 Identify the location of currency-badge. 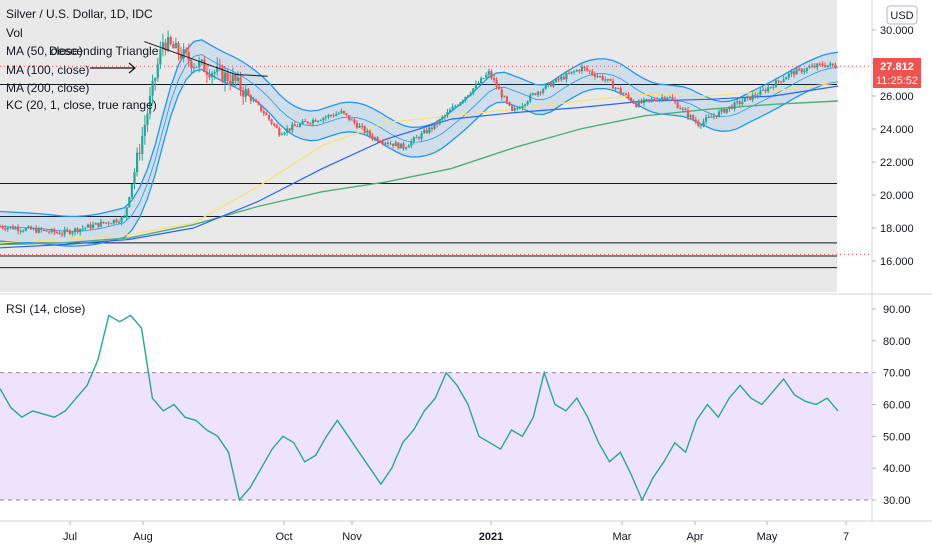
(902, 15).